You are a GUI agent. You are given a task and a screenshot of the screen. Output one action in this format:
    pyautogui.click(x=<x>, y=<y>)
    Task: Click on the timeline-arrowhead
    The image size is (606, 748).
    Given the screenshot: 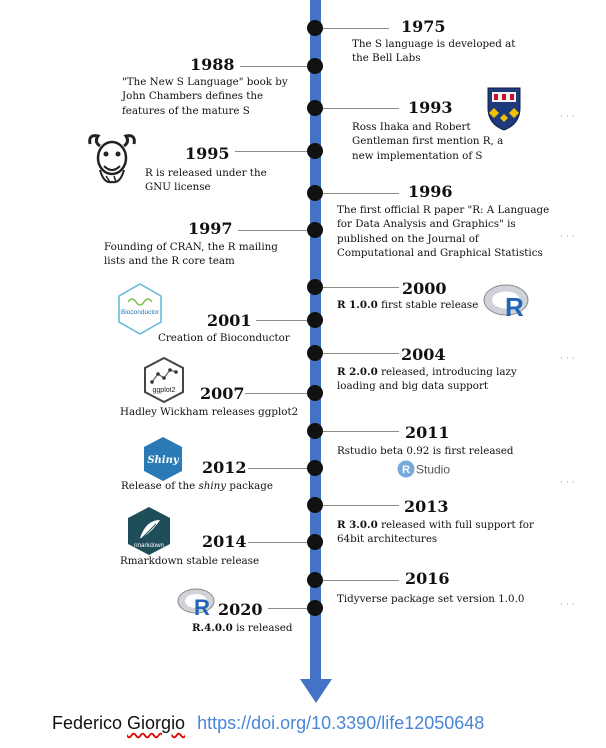 What is the action you would take?
    pyautogui.click(x=316, y=691)
    